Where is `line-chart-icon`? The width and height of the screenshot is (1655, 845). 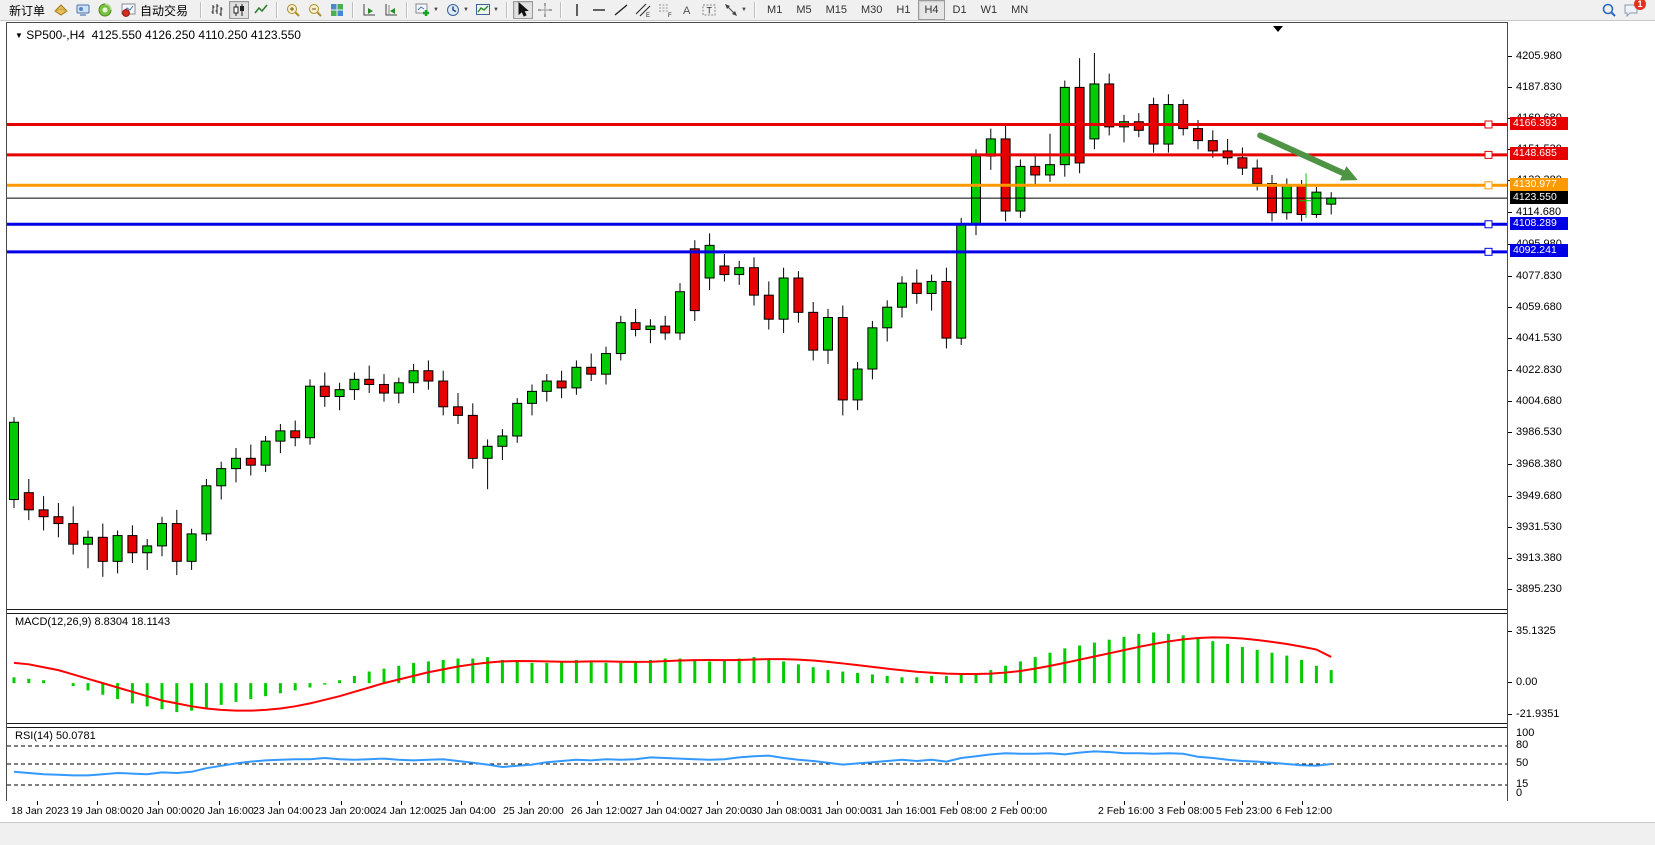 line-chart-icon is located at coordinates (261, 10).